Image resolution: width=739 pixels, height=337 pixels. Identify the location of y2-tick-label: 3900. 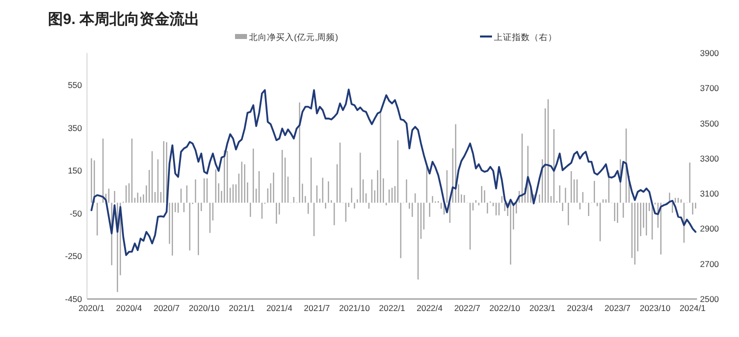
(710, 53).